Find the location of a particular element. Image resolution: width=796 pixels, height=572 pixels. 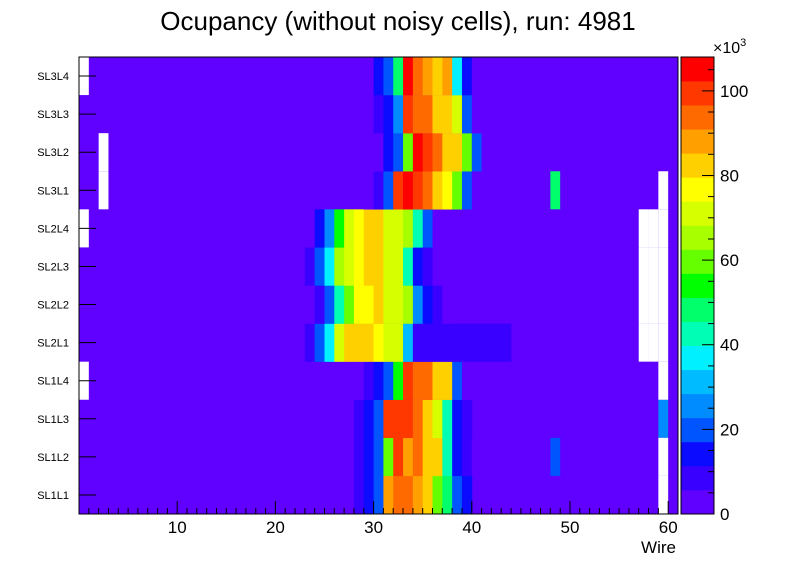

x-axis-label: Wire is located at coordinates (658, 547).